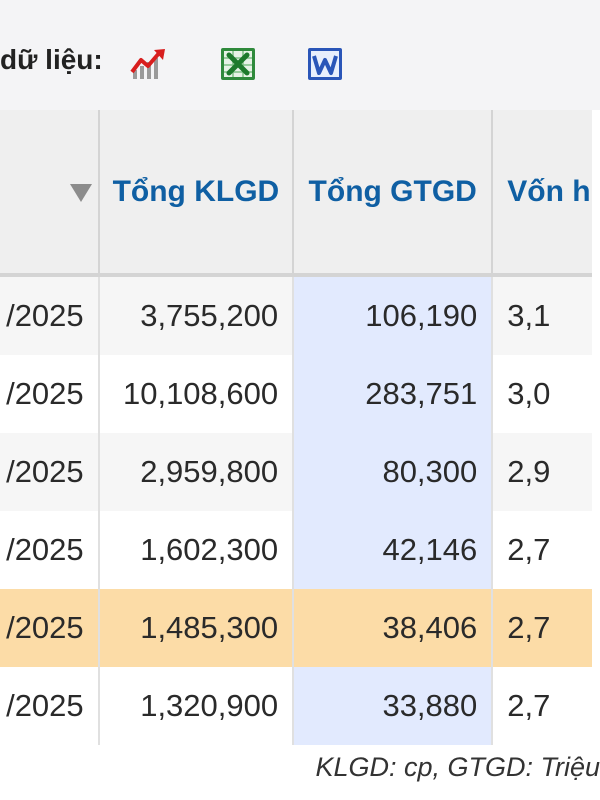 The height and width of the screenshot is (800, 600). What do you see at coordinates (542, 193) in the screenshot?
I see `von-column-header: Vốn h` at bounding box center [542, 193].